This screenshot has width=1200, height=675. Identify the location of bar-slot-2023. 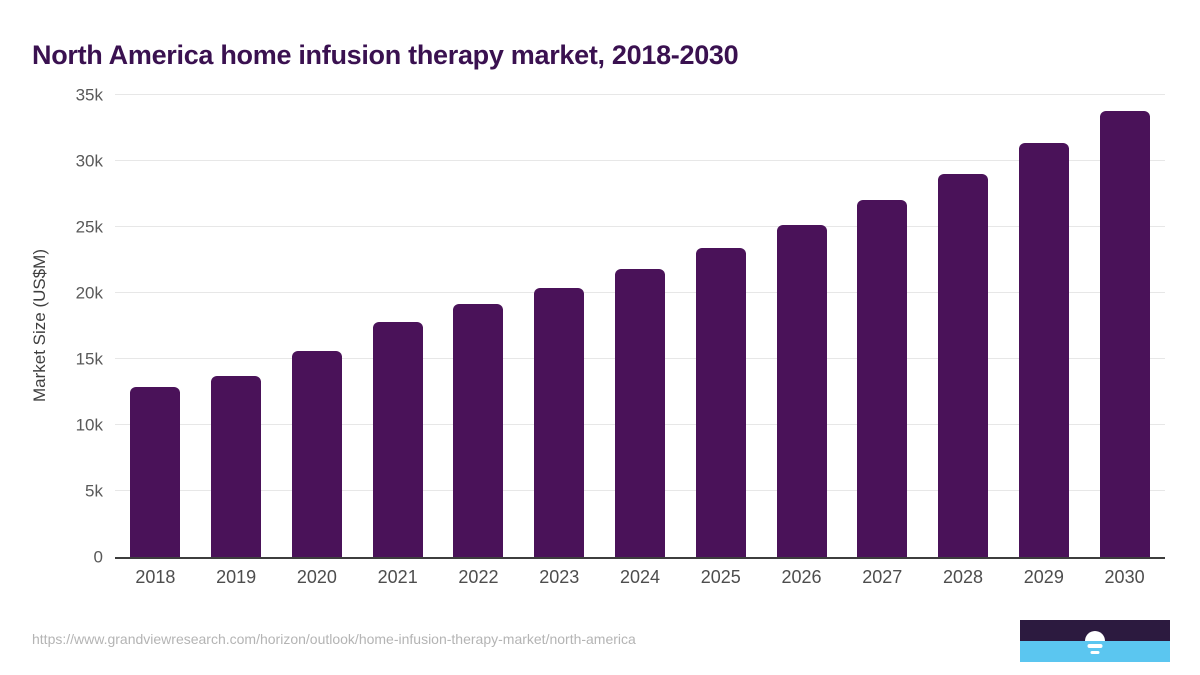
(559, 326).